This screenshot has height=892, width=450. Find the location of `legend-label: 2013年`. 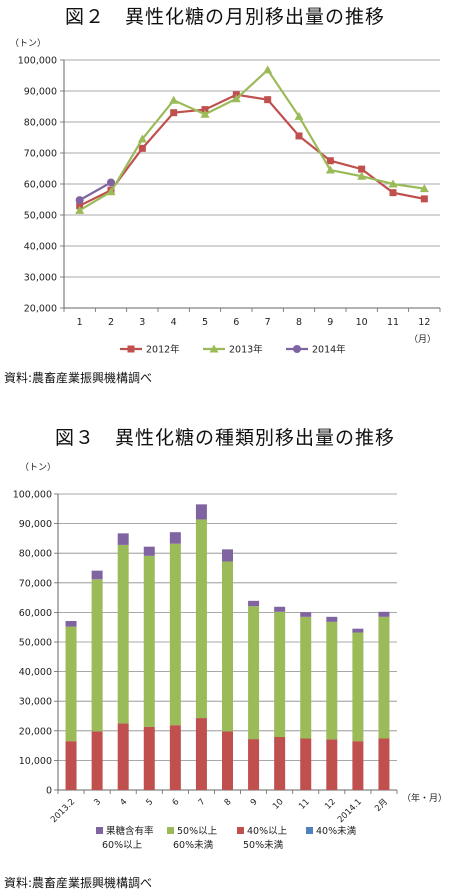

legend-label: 2013年 is located at coordinates (246, 350).